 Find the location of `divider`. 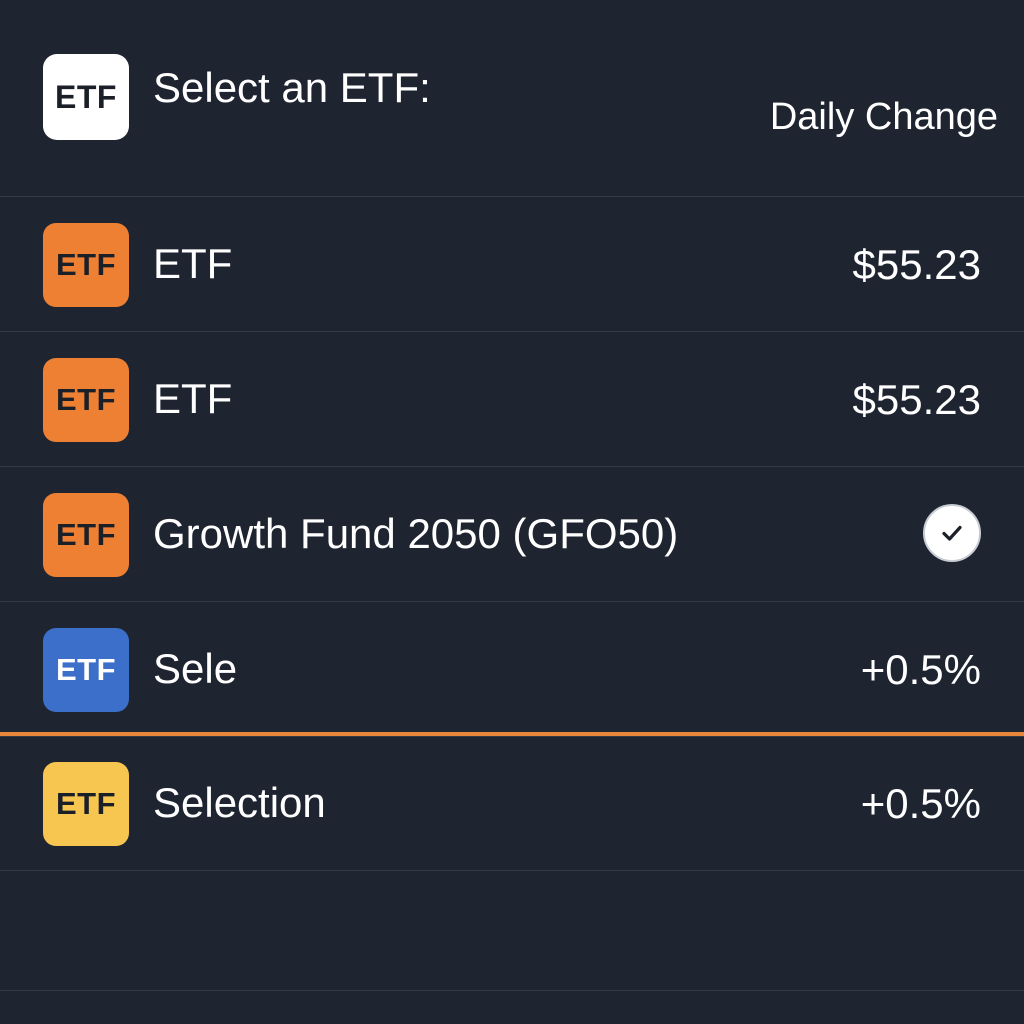

divider is located at coordinates (512, 990).